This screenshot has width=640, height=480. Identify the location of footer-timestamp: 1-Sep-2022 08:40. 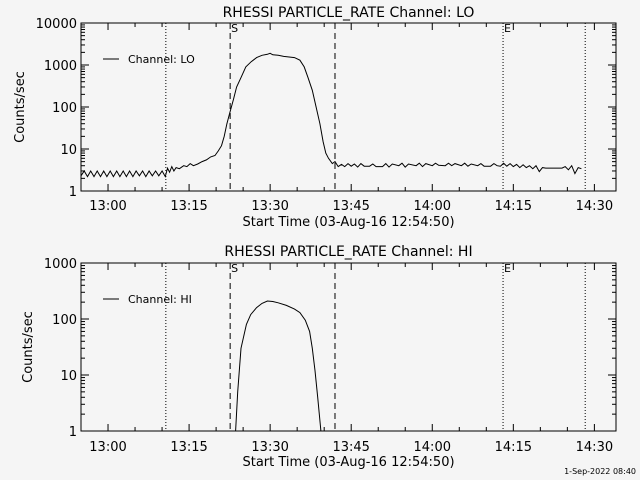
(600, 471).